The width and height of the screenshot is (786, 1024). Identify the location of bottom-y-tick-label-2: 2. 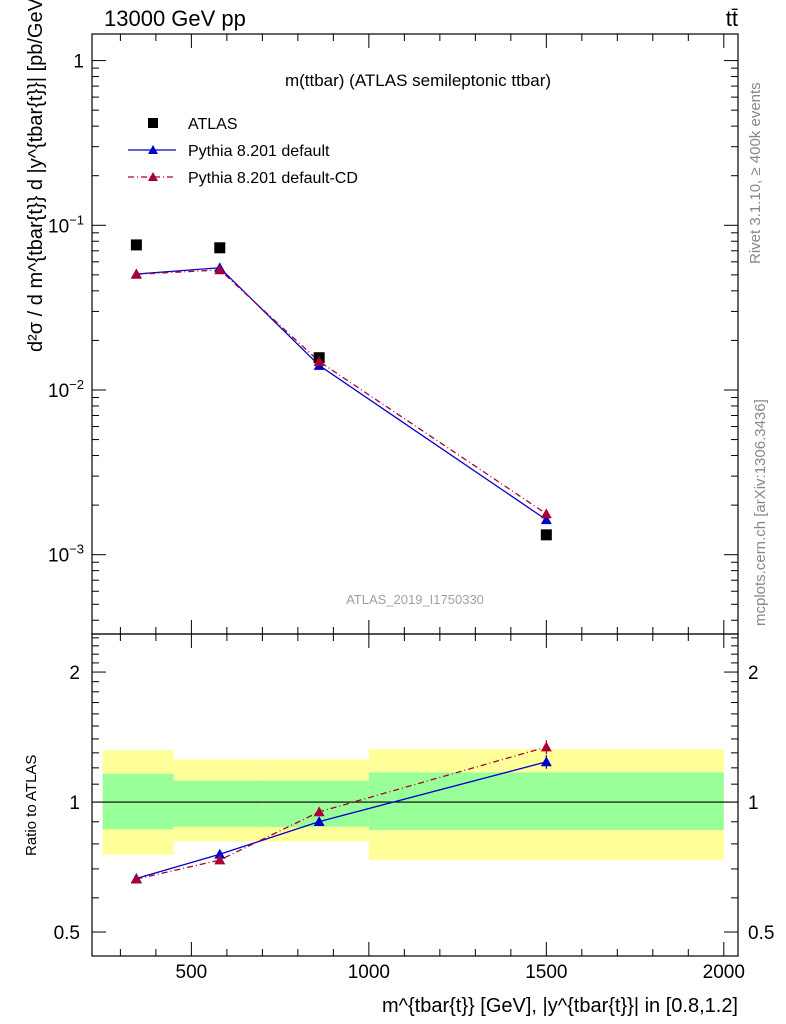
(74, 673).